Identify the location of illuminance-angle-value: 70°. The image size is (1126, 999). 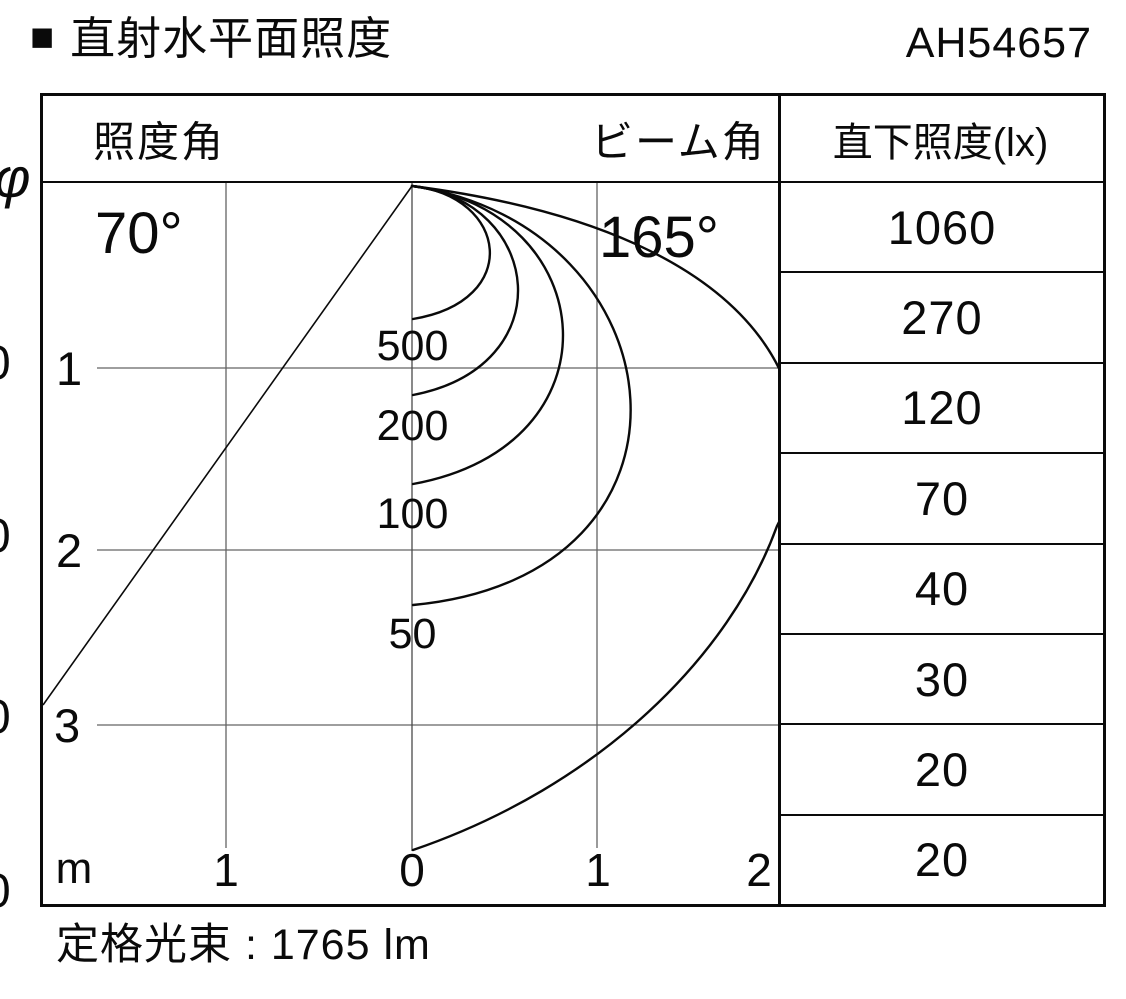
(139, 233).